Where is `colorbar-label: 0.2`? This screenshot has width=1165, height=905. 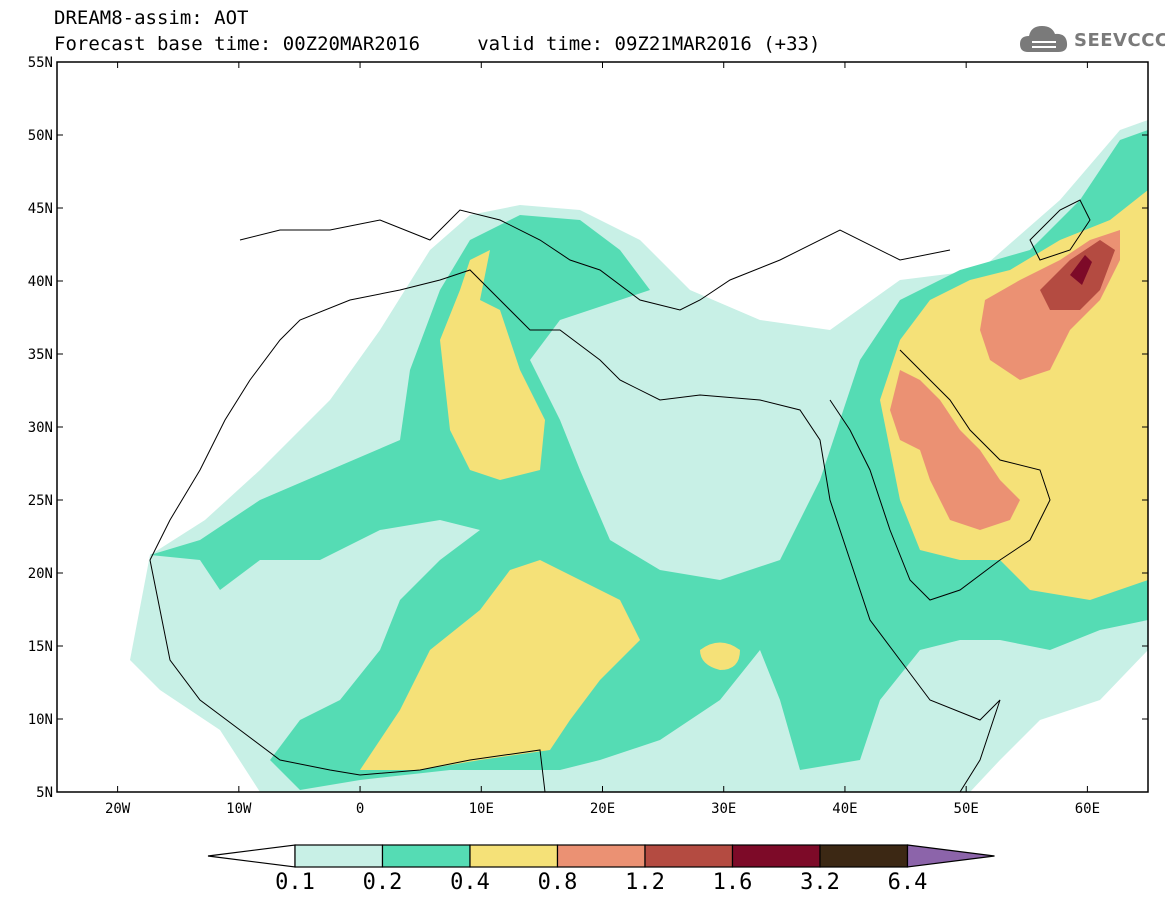 colorbar-label: 0.2 is located at coordinates (383, 882).